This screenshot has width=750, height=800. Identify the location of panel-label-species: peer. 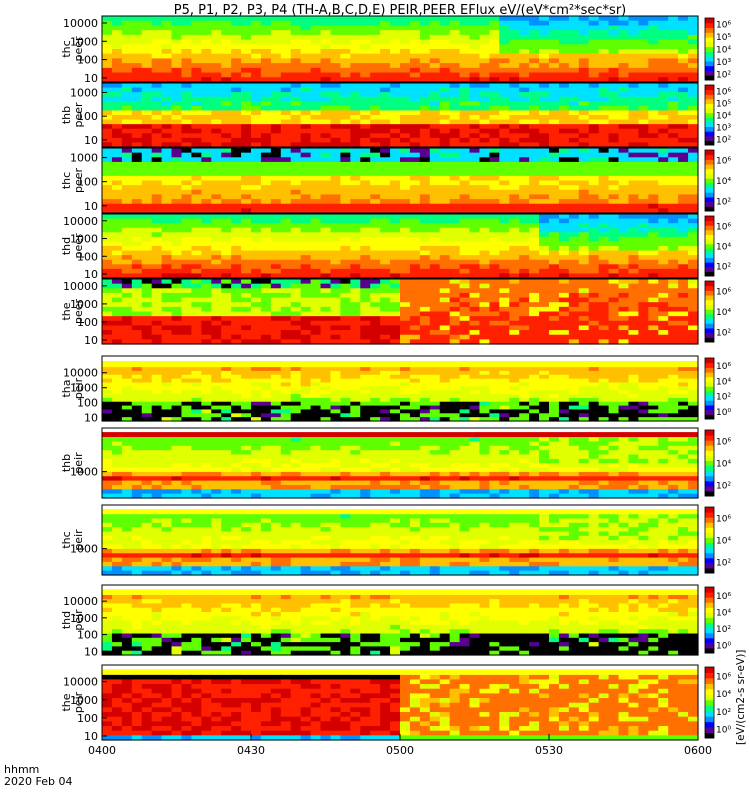
(78, 49).